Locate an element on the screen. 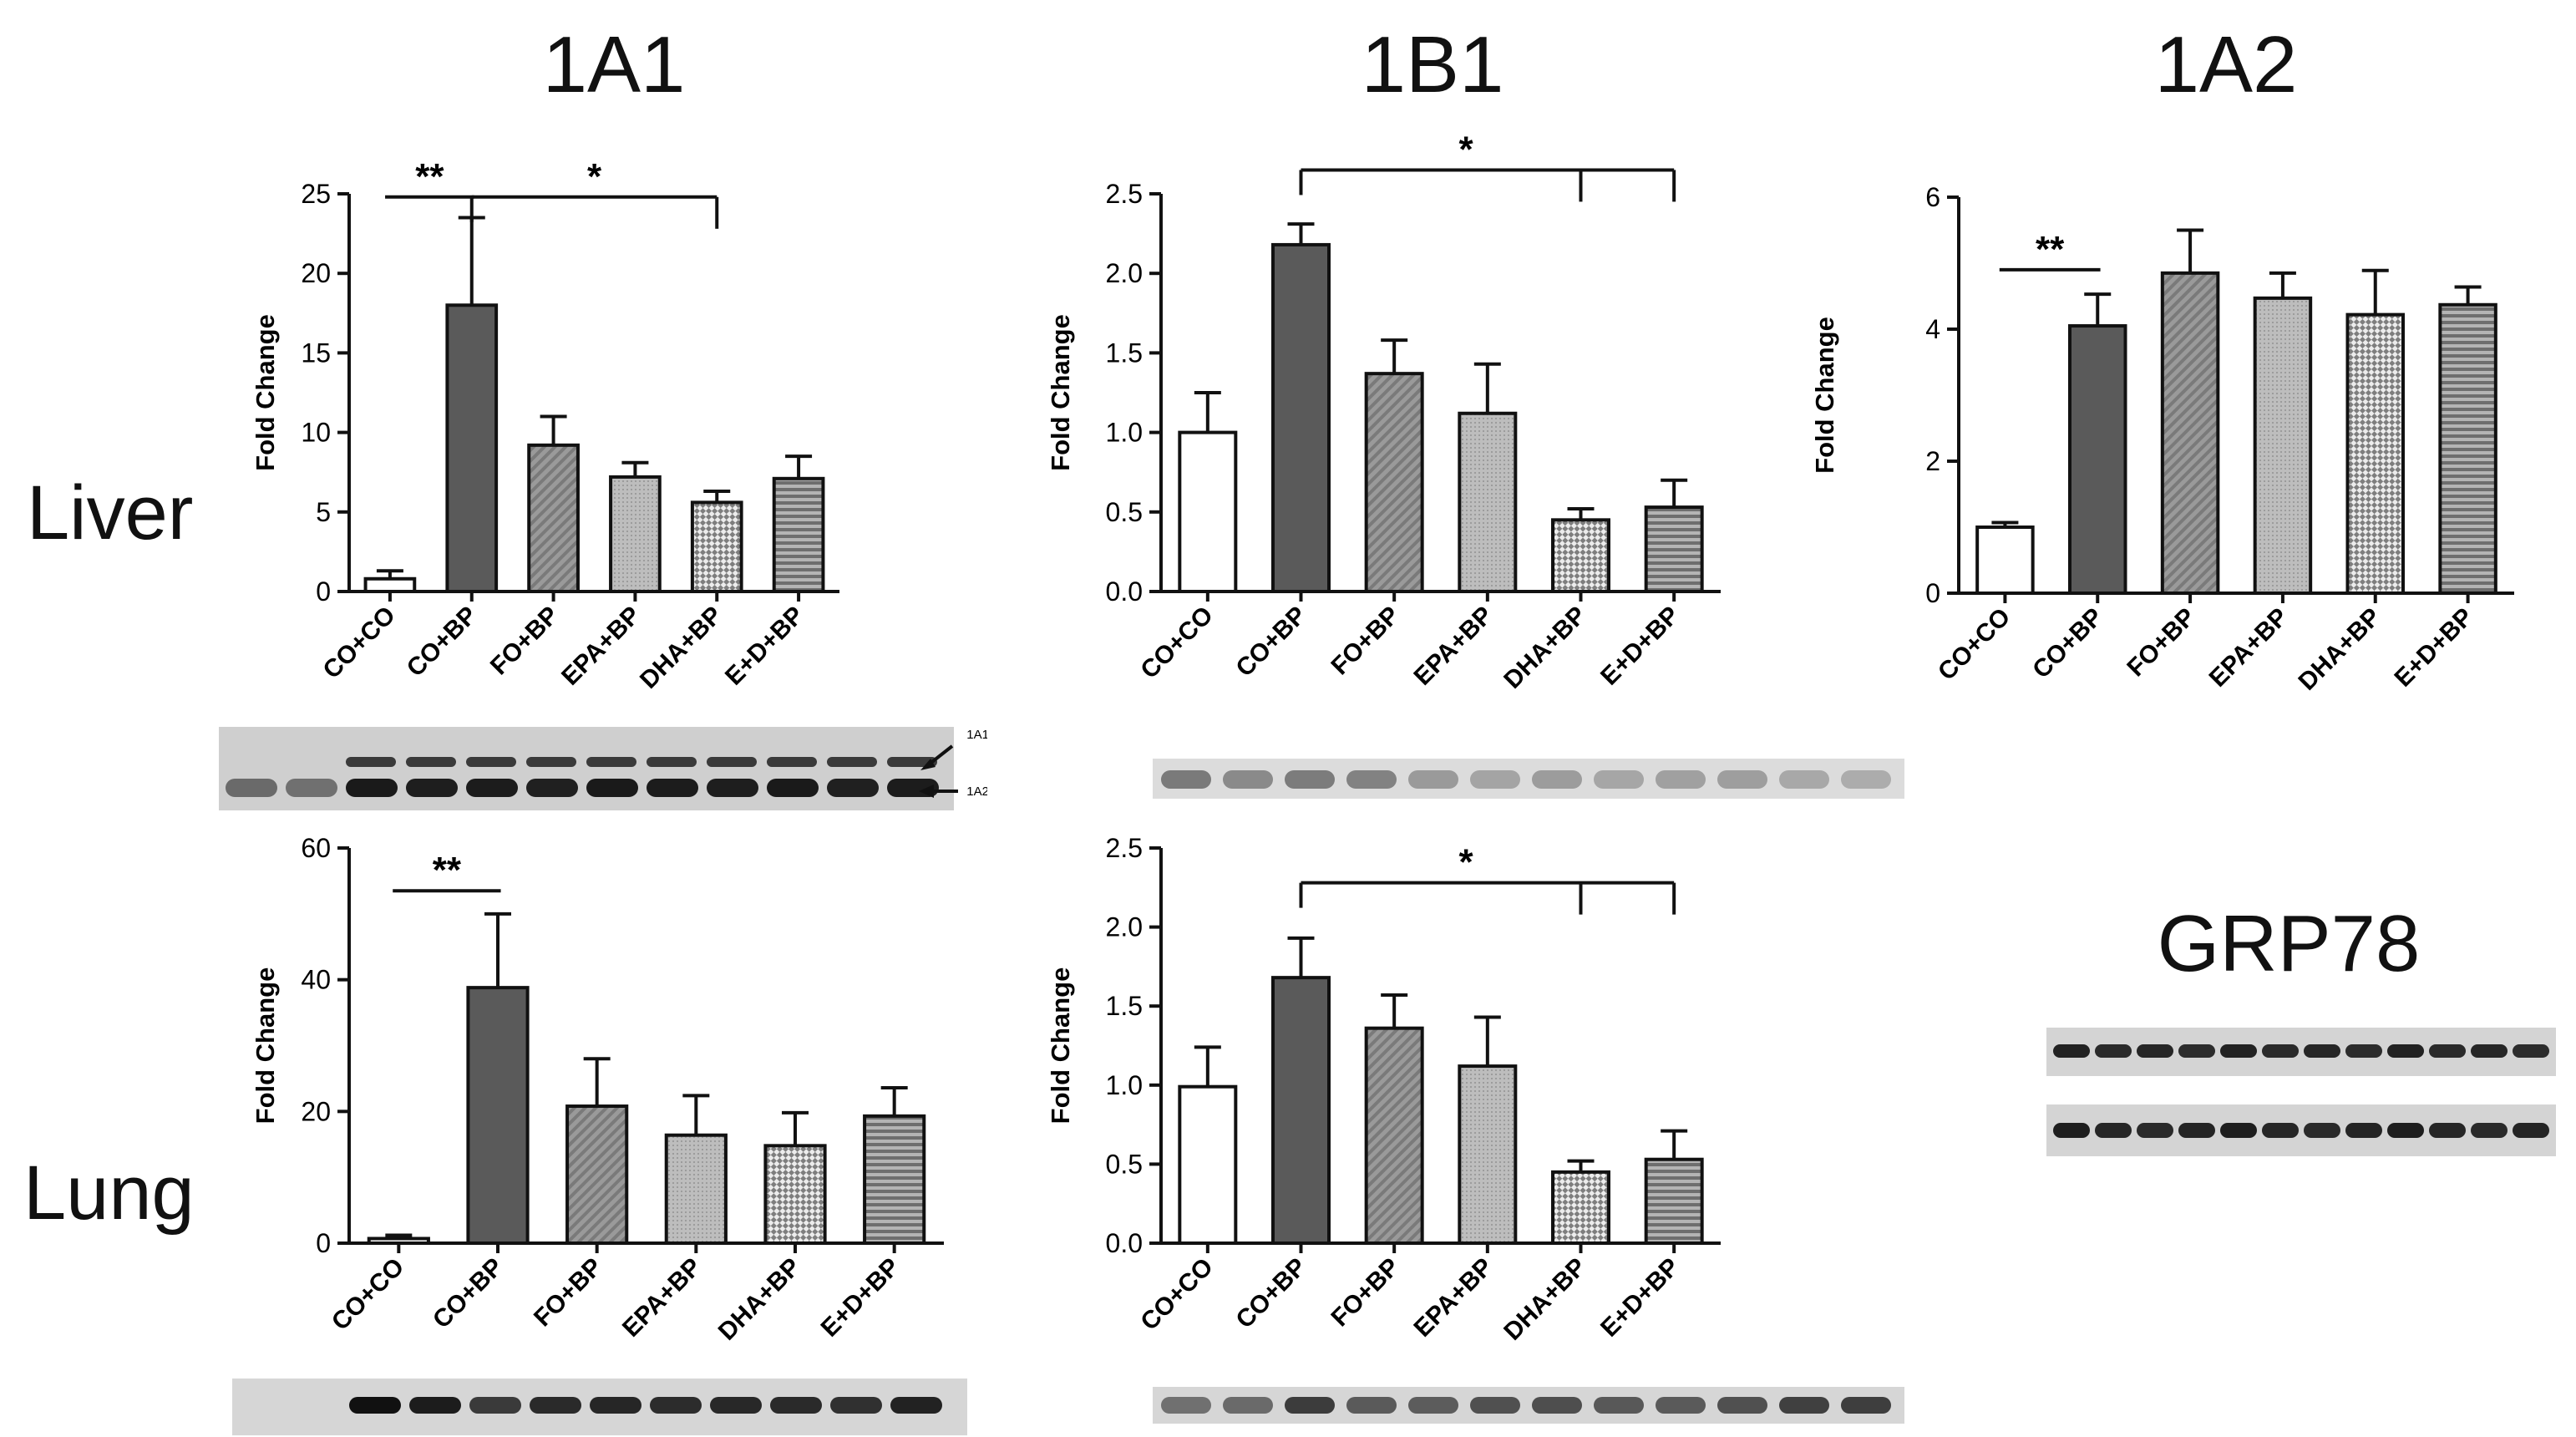 Image resolution: width=2576 pixels, height=1437 pixels. y-tick-label: 25 is located at coordinates (316, 194).